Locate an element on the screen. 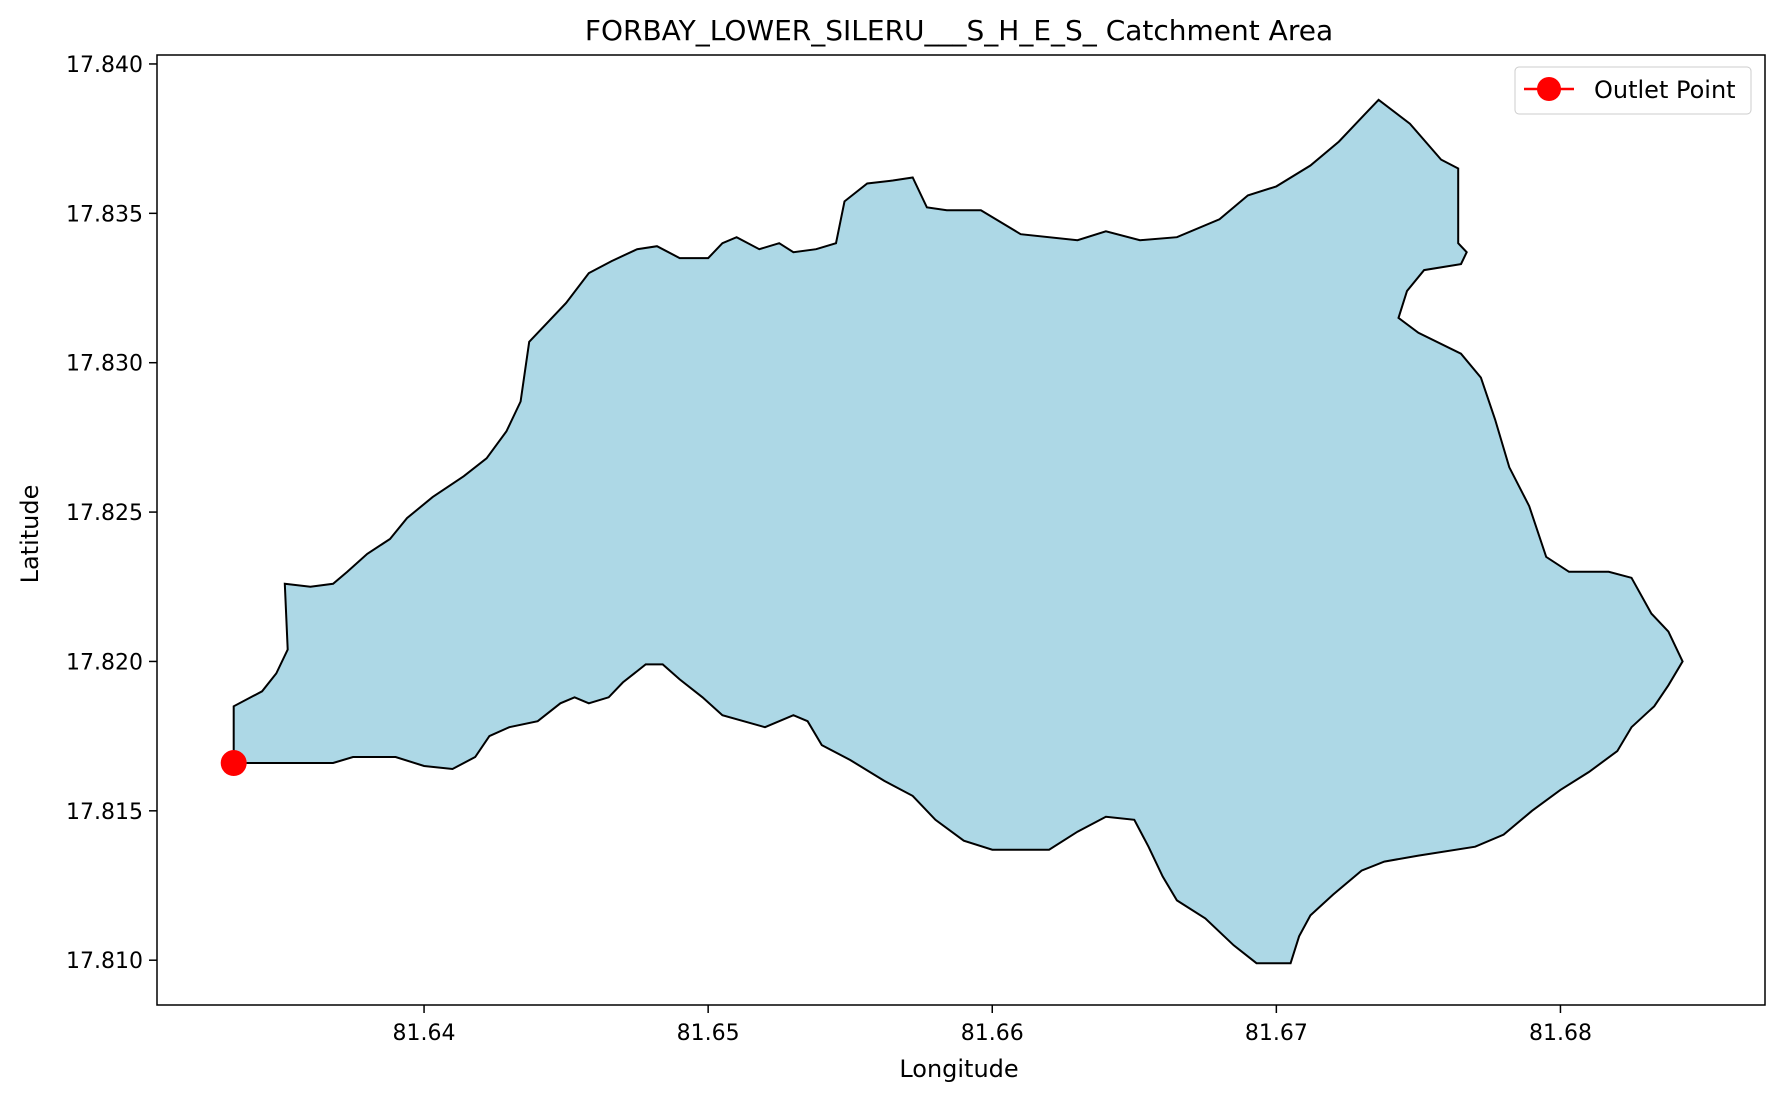 The image size is (1781, 1101). legend-box is located at coordinates (1633, 90).